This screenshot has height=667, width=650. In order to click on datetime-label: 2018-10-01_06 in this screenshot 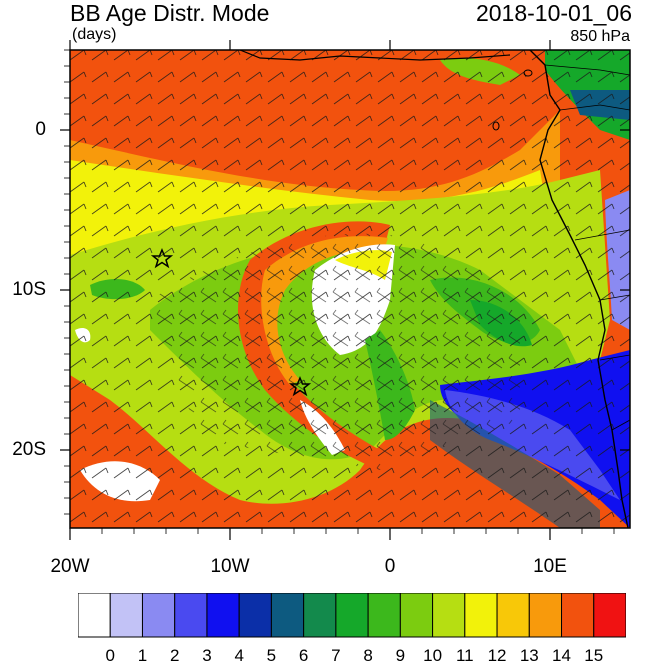, I will do `click(553, 13)`.